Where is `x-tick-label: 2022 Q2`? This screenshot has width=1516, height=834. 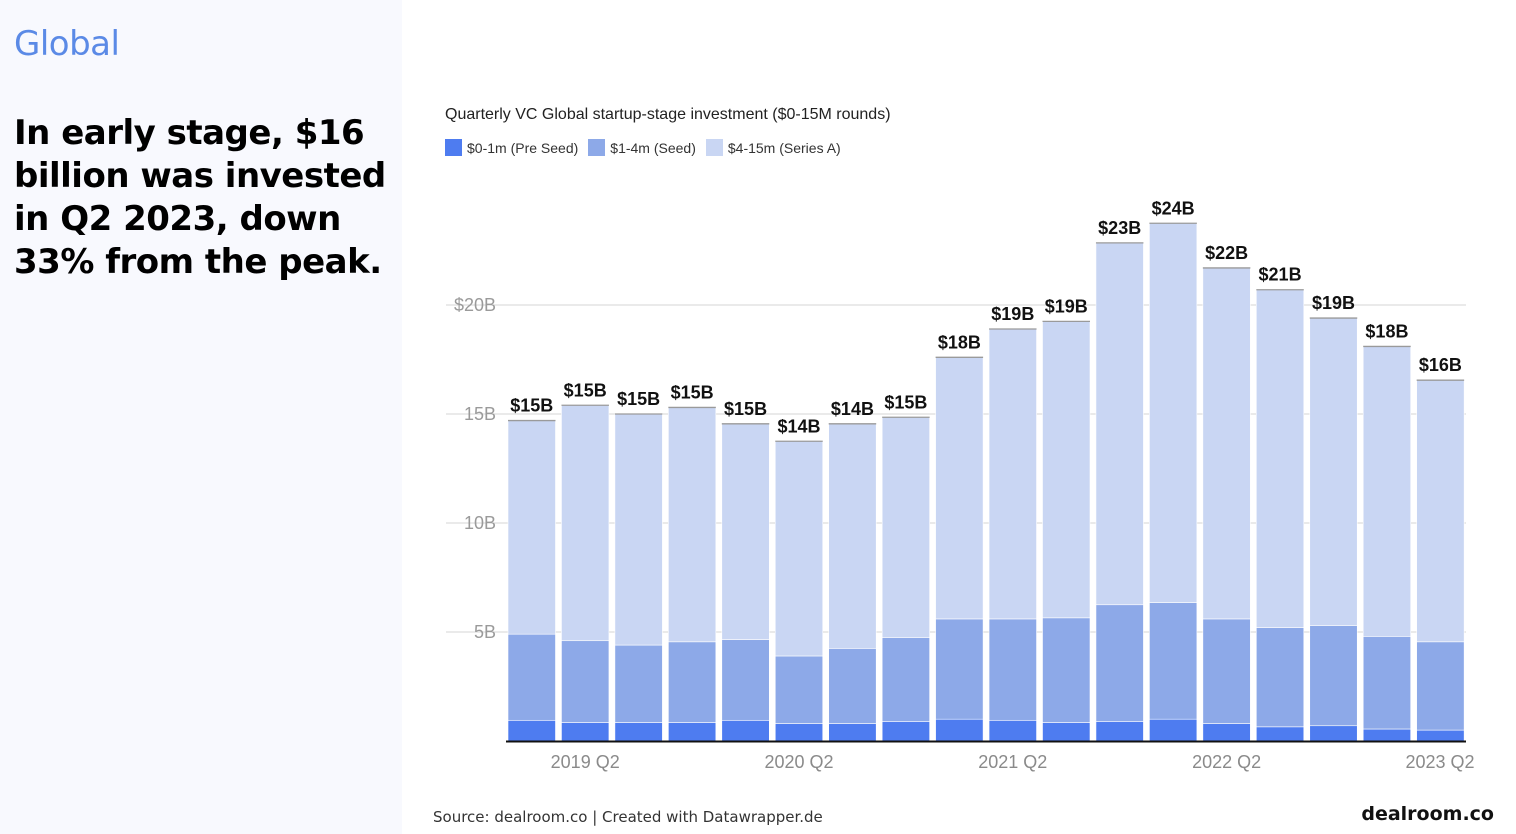 x-tick-label: 2022 Q2 is located at coordinates (1226, 762).